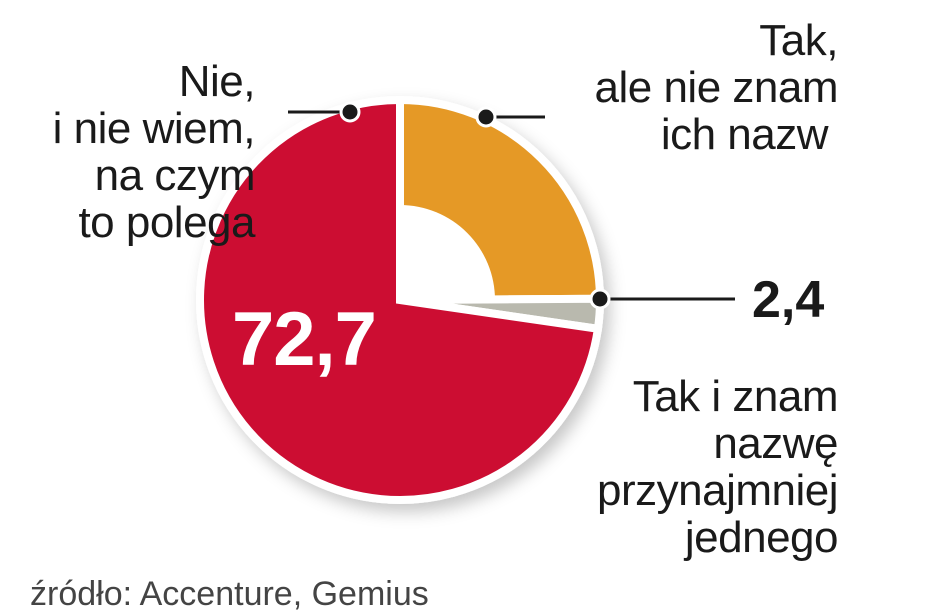 This screenshot has width=948, height=614. Describe the element at coordinates (304, 339) in the screenshot. I see `value-label-nie: 72,7` at that location.